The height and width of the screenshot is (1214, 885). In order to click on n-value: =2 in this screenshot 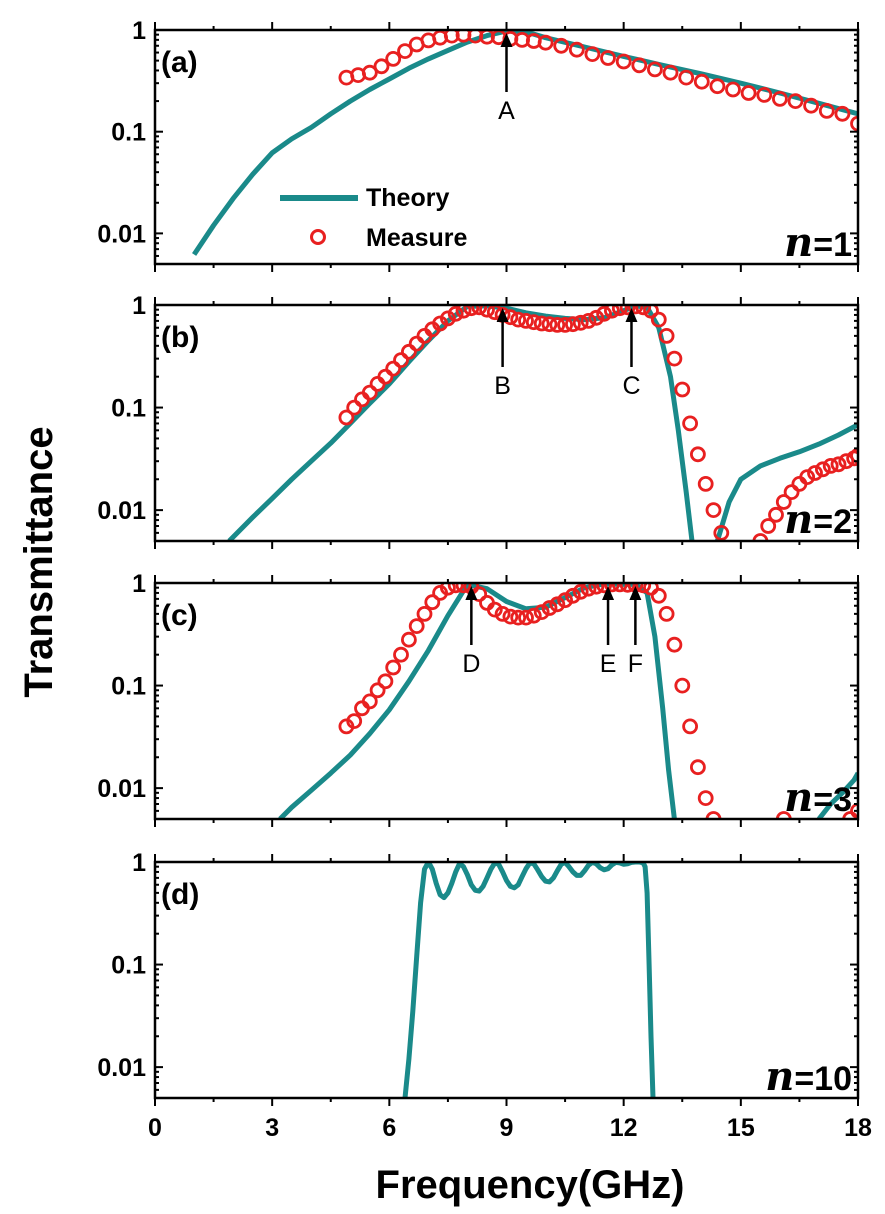, I will do `click(832, 522)`.